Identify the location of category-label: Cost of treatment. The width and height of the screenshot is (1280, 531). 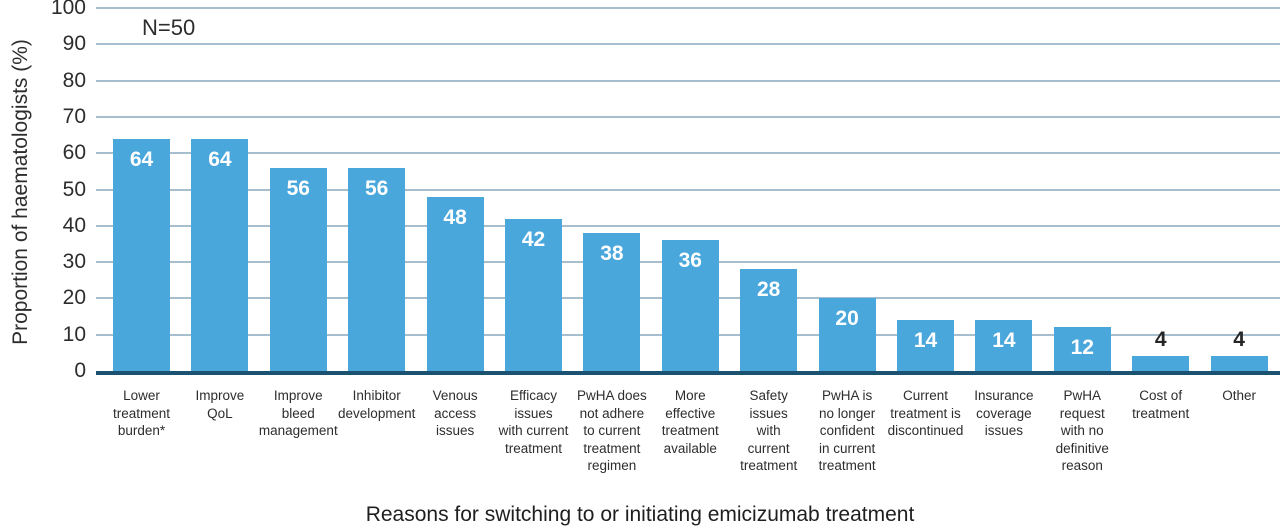
(1161, 404).